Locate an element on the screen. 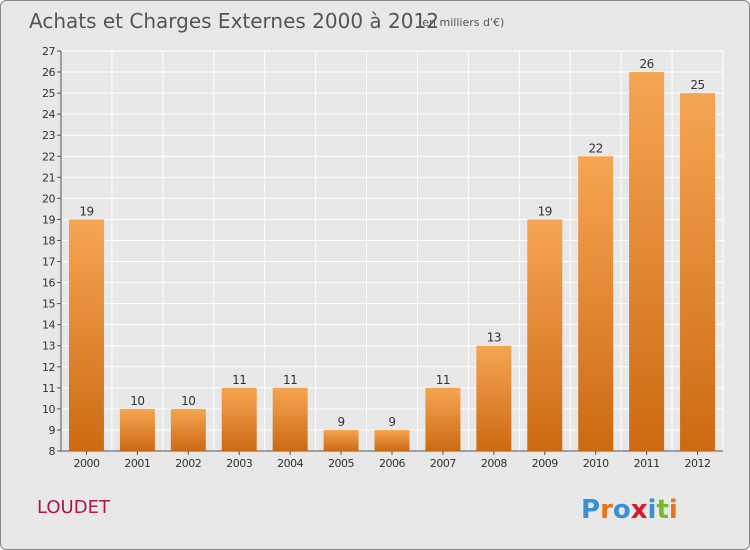 The height and width of the screenshot is (550, 750). y-tick-label: 19 is located at coordinates (48, 219).